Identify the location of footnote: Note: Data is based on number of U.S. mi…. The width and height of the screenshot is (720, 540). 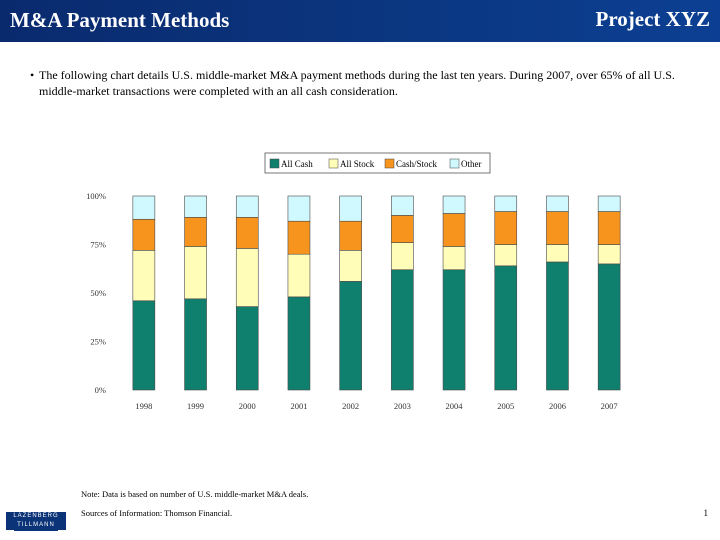
(195, 494).